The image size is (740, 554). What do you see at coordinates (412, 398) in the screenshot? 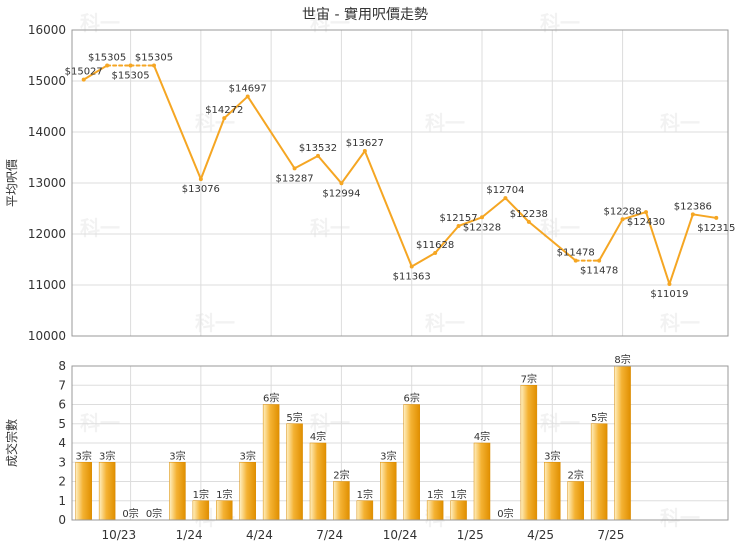
I see `count-data-label: 6宗` at bounding box center [412, 398].